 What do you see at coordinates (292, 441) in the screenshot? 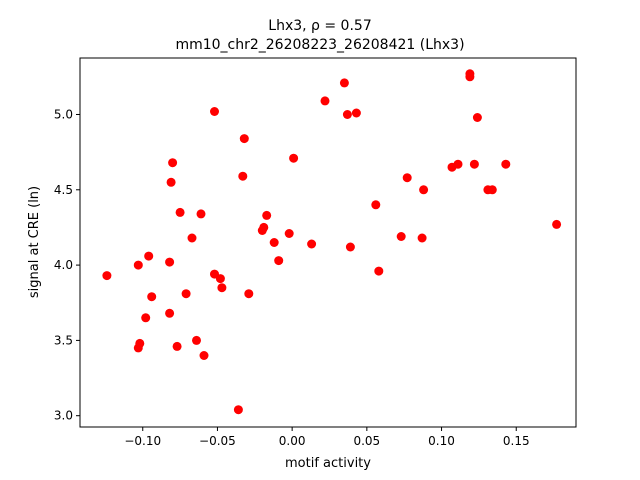
I see `x-tick-label: 0.00` at bounding box center [292, 441].